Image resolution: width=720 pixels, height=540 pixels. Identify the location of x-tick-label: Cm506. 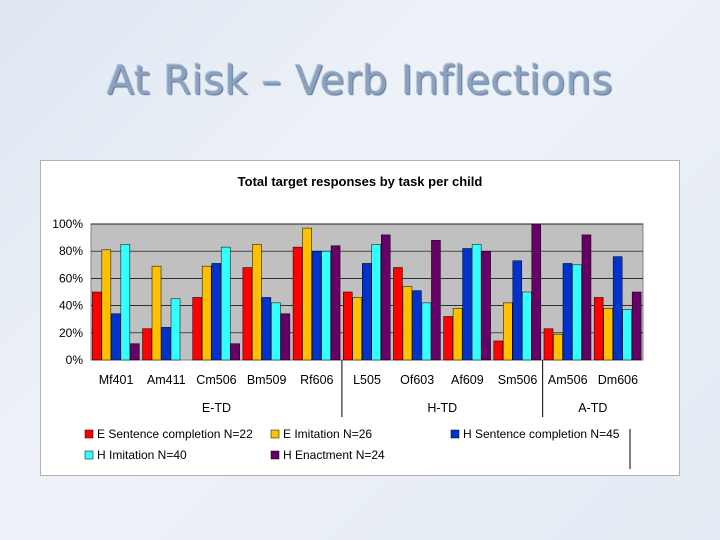
(216, 380).